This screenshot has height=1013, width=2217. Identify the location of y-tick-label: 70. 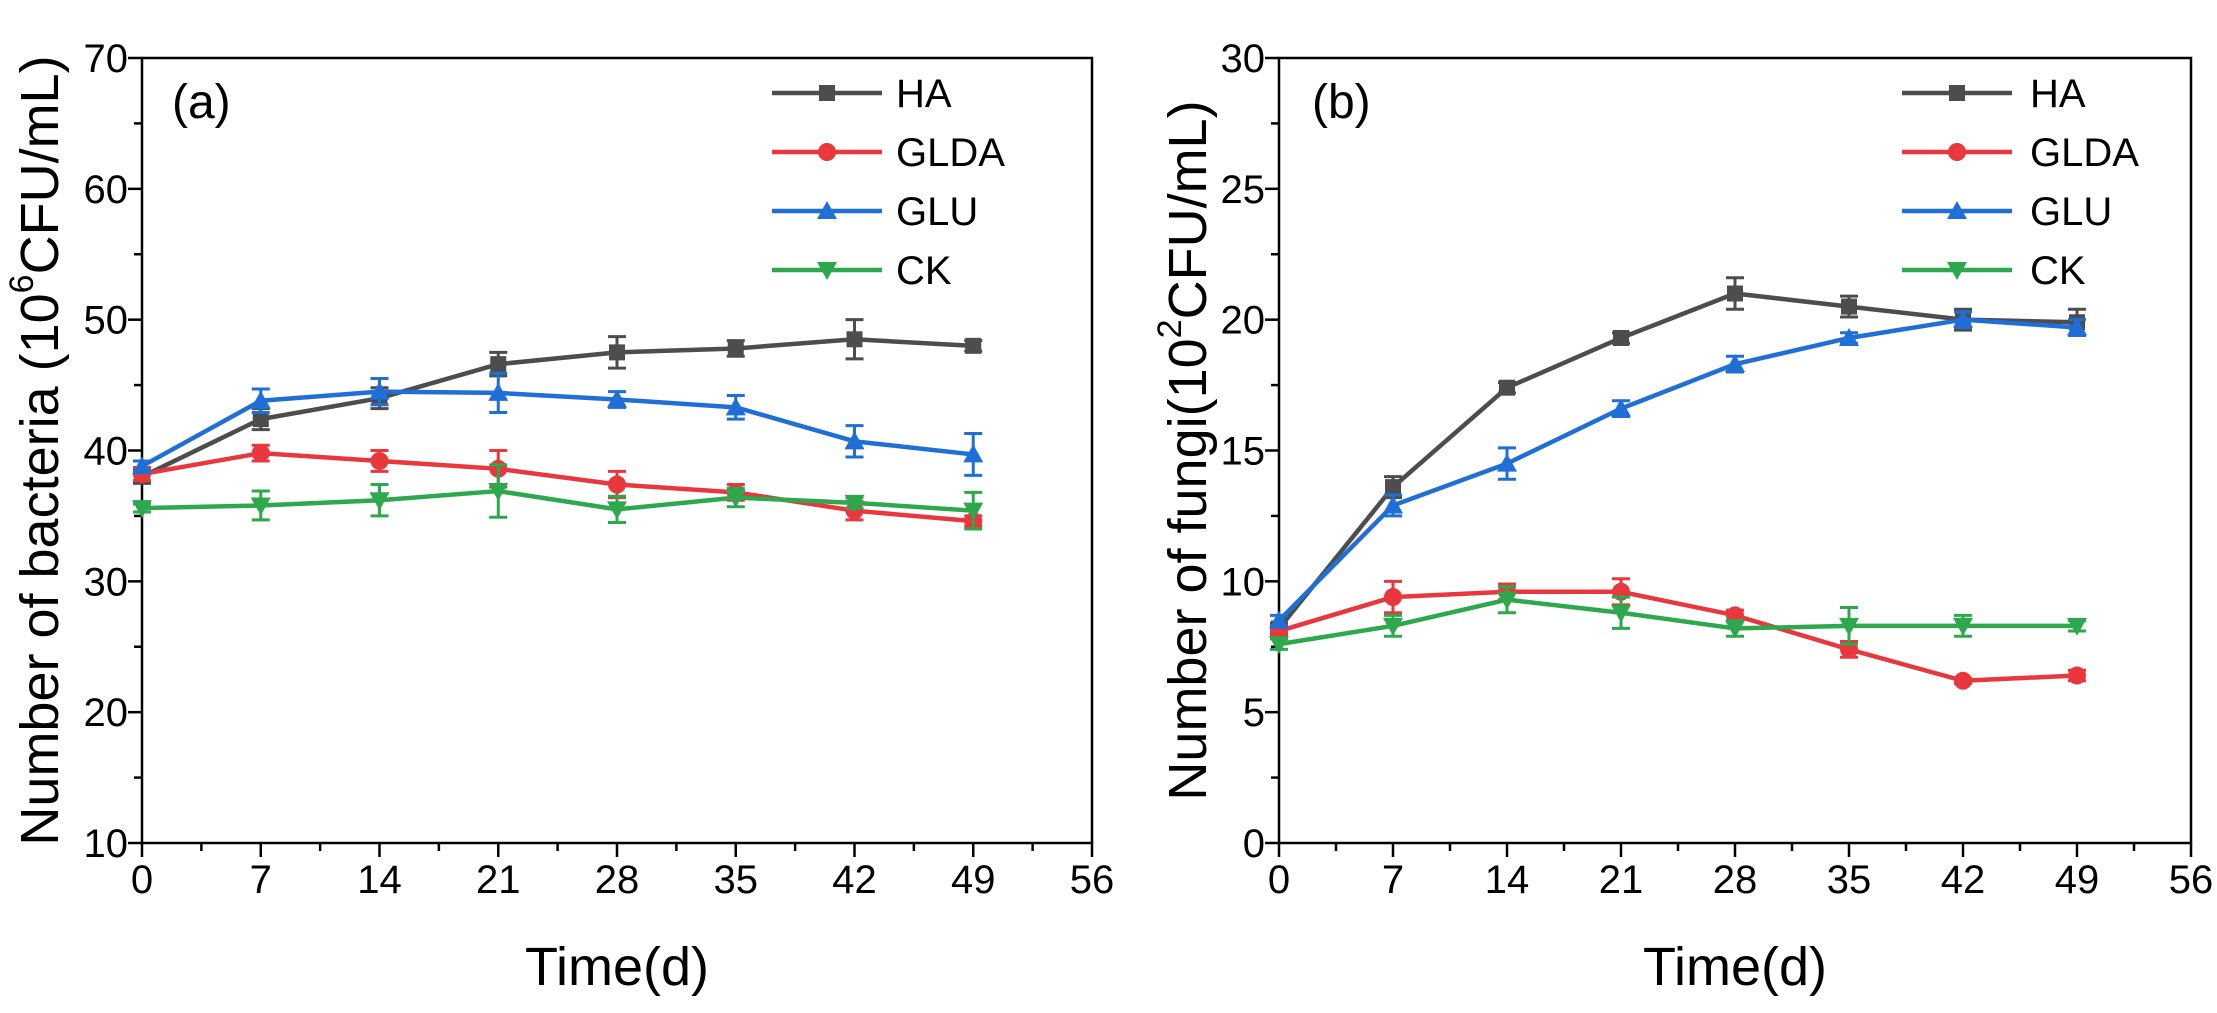
(106, 59).